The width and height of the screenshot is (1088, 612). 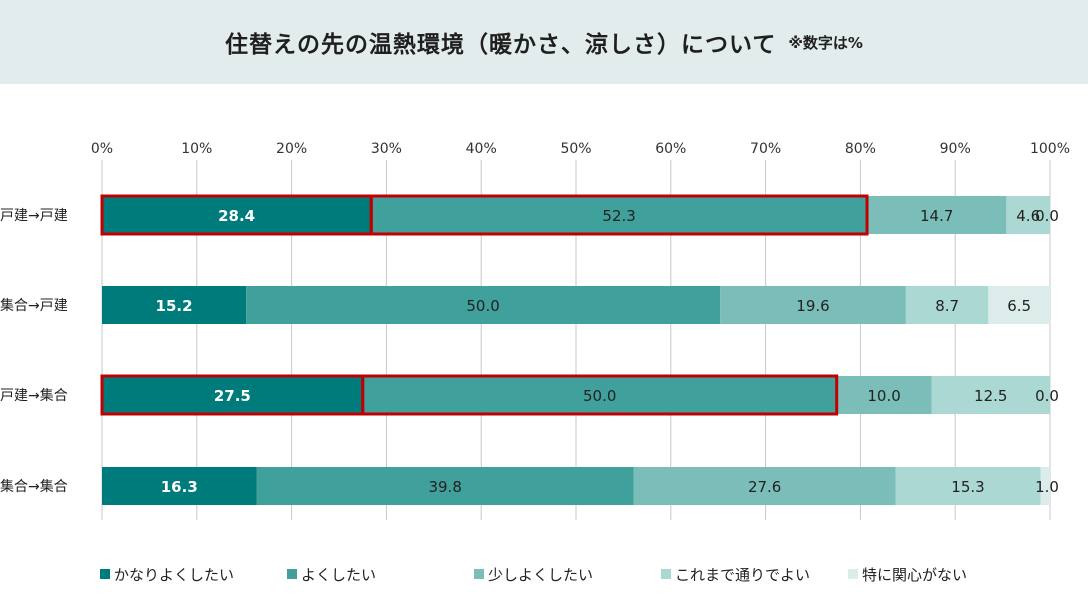 What do you see at coordinates (34, 395) in the screenshot?
I see `category-label: 戸建→集合` at bounding box center [34, 395].